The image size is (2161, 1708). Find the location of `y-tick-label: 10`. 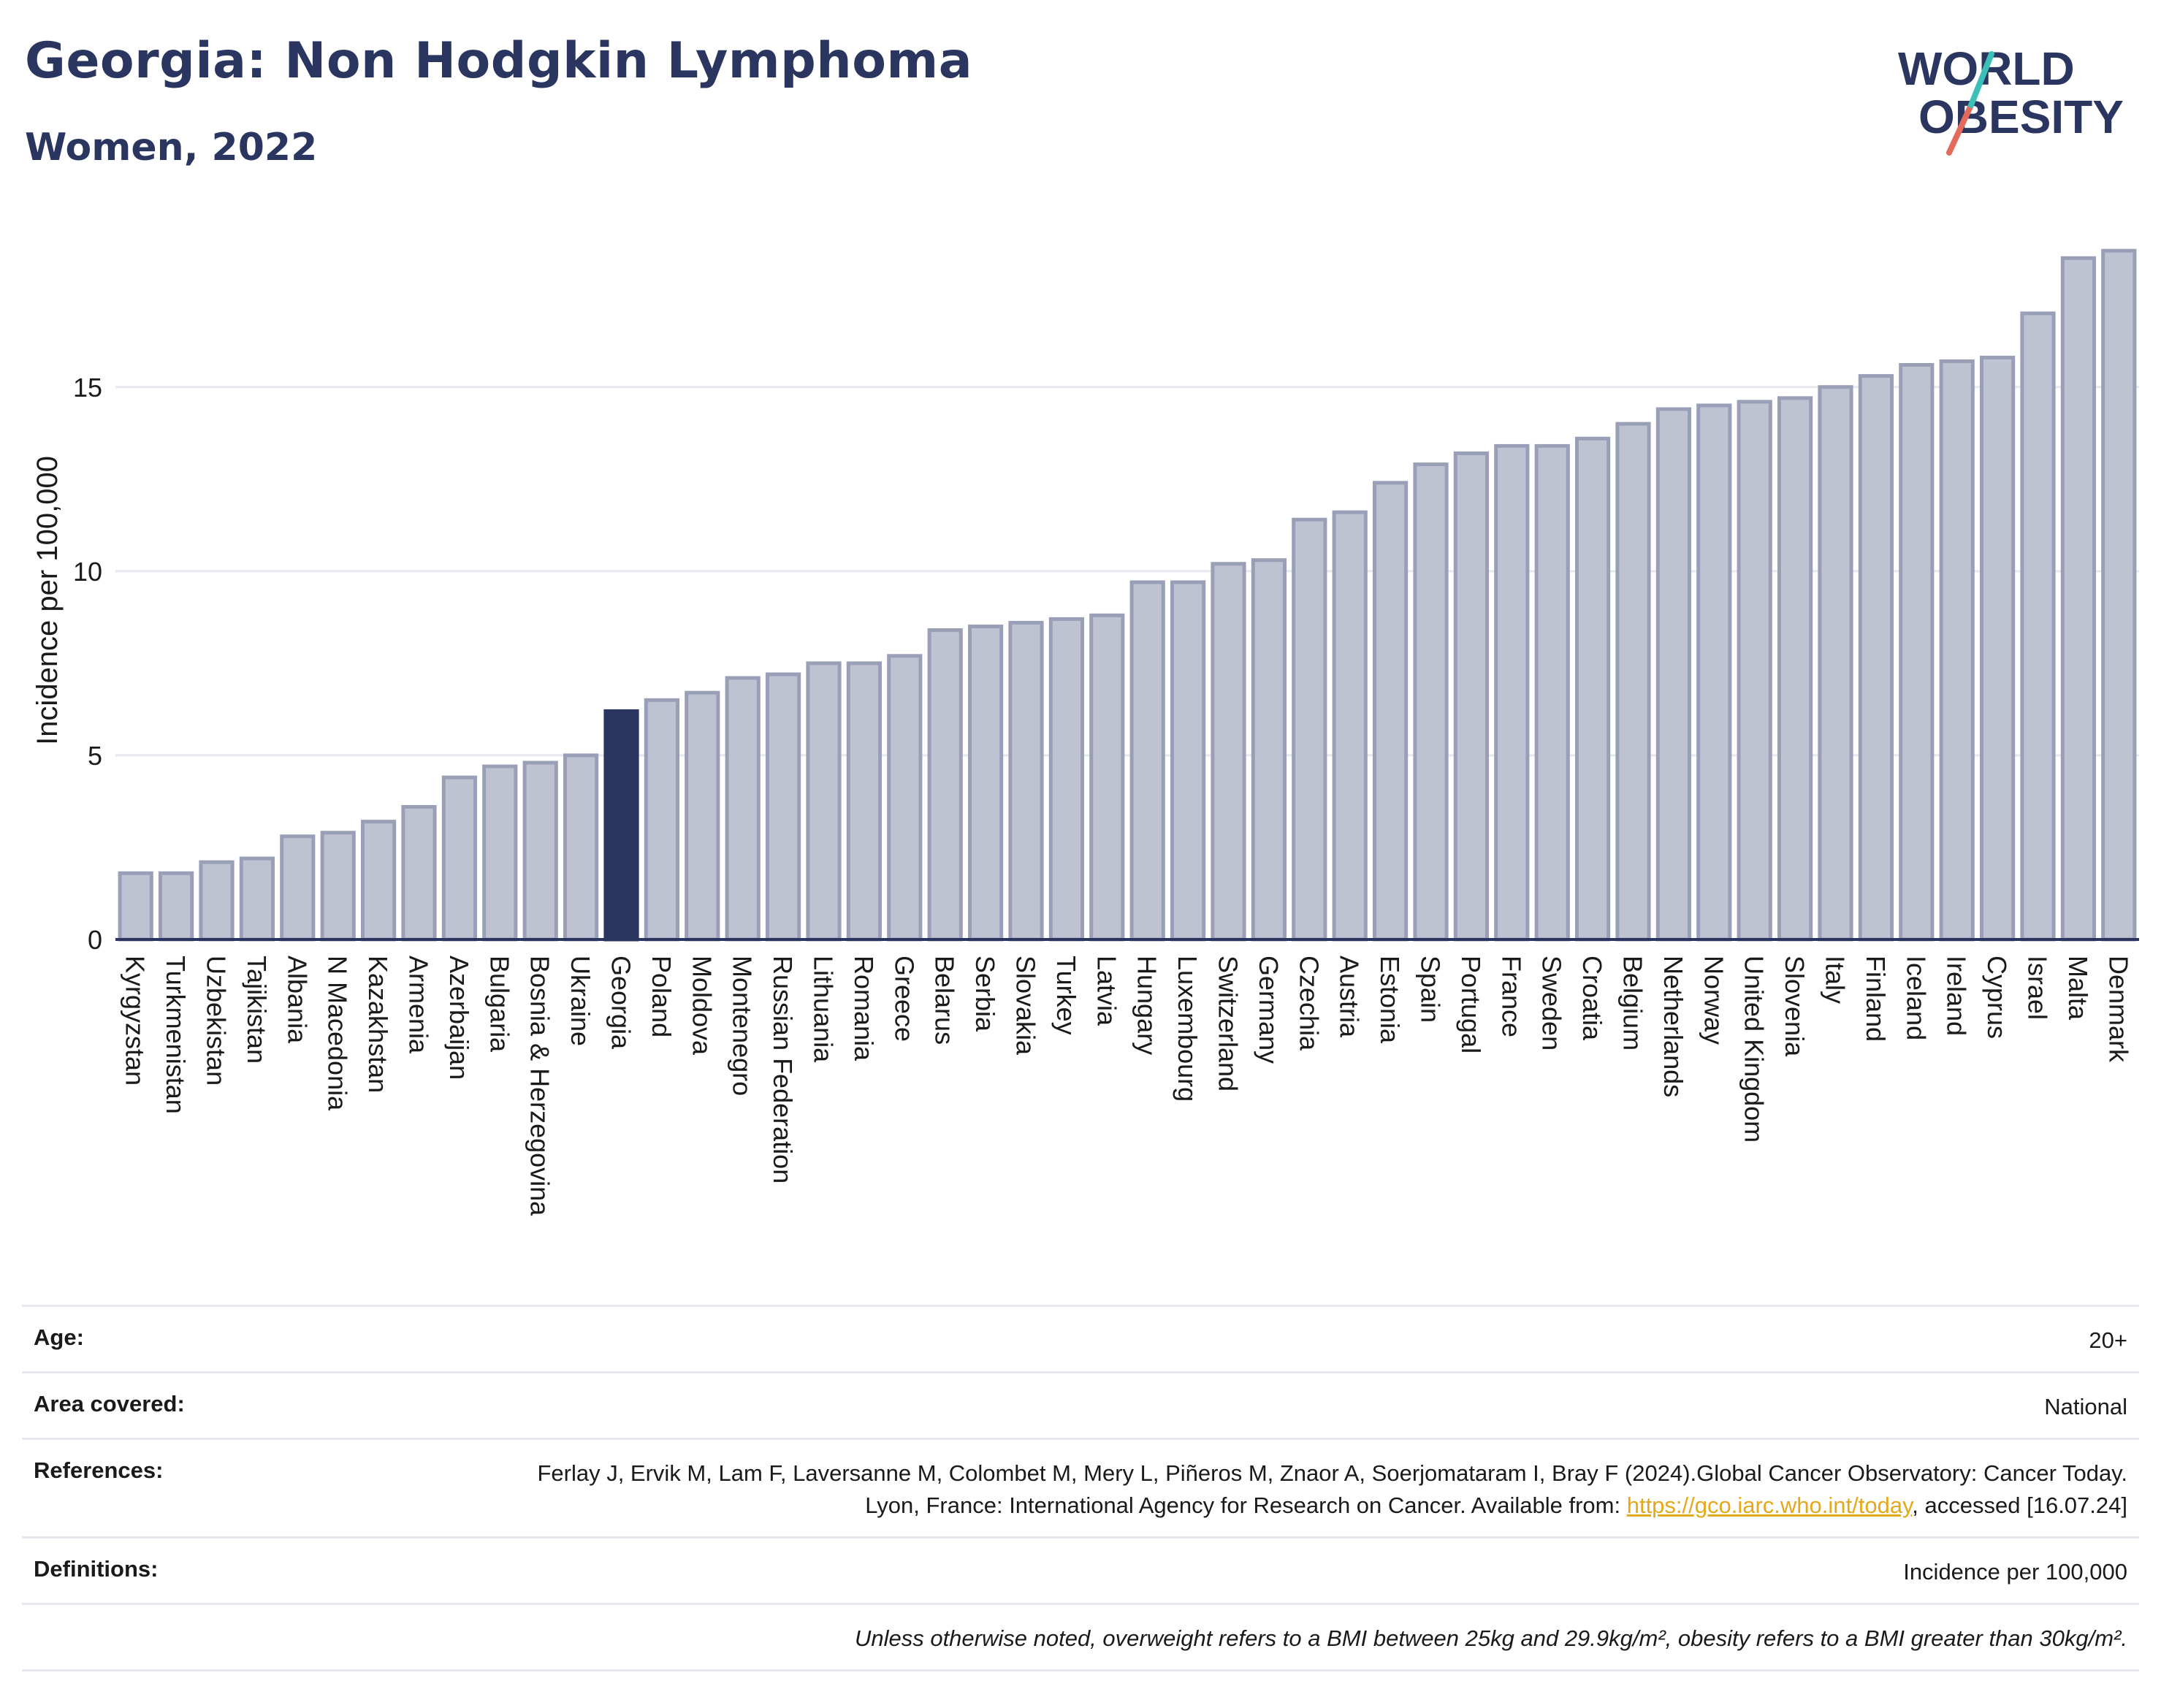

y-tick-label: 10 is located at coordinates (88, 572).